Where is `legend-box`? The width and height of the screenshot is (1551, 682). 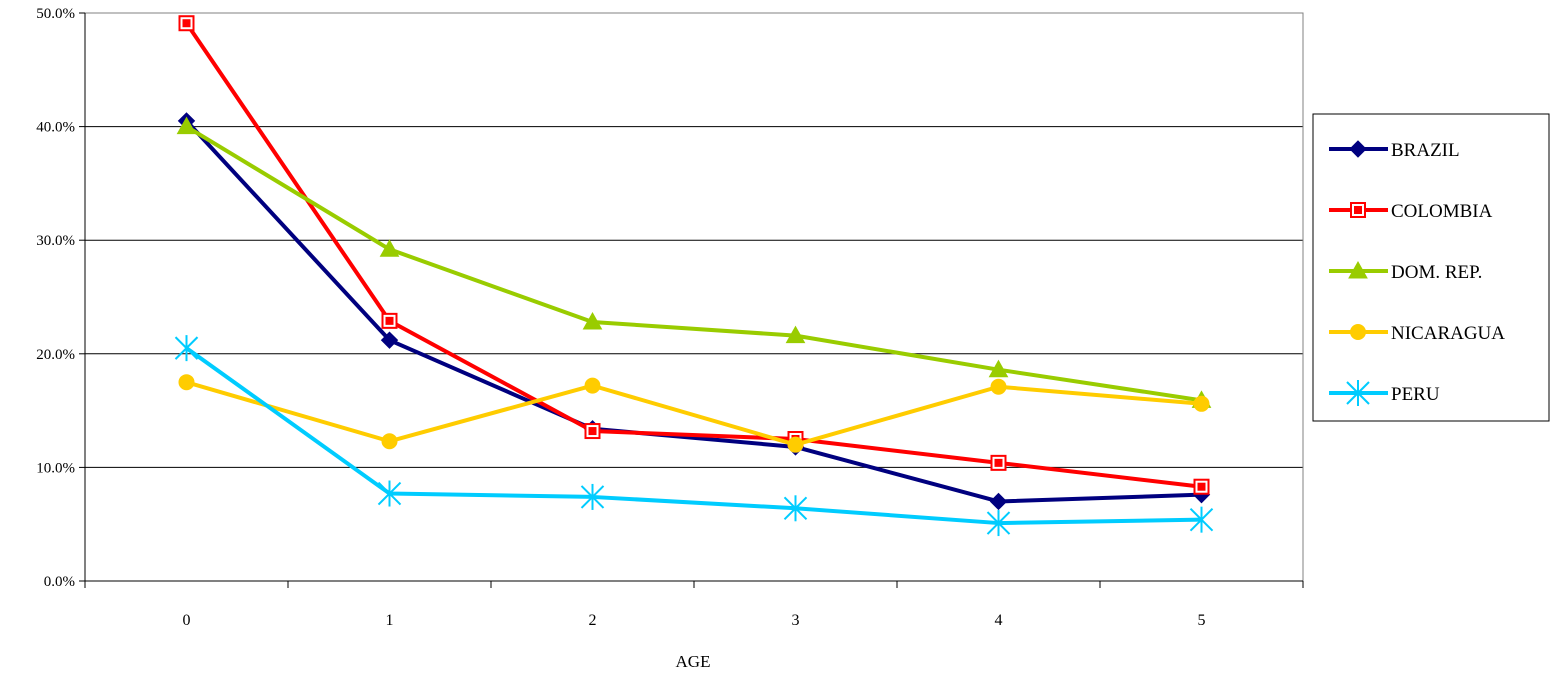 legend-box is located at coordinates (1431, 267).